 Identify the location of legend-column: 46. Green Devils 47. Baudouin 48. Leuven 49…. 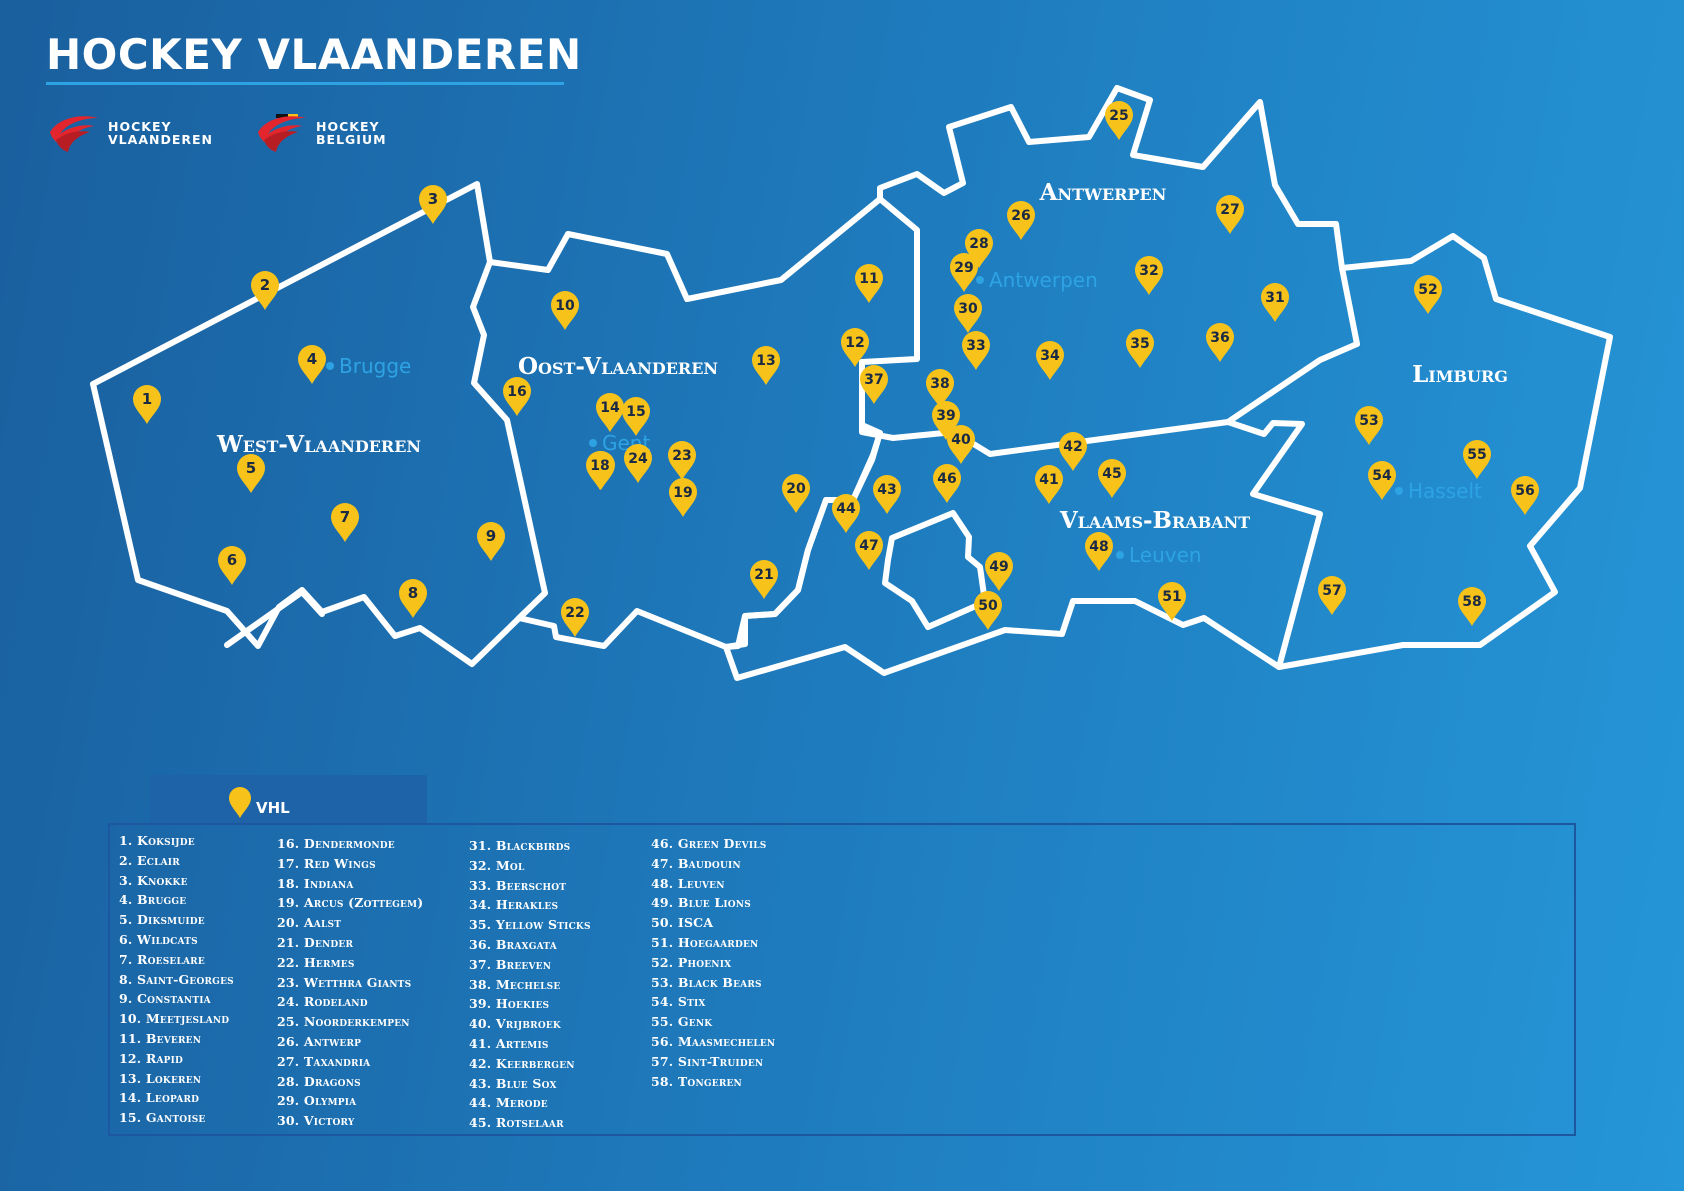
(713, 962).